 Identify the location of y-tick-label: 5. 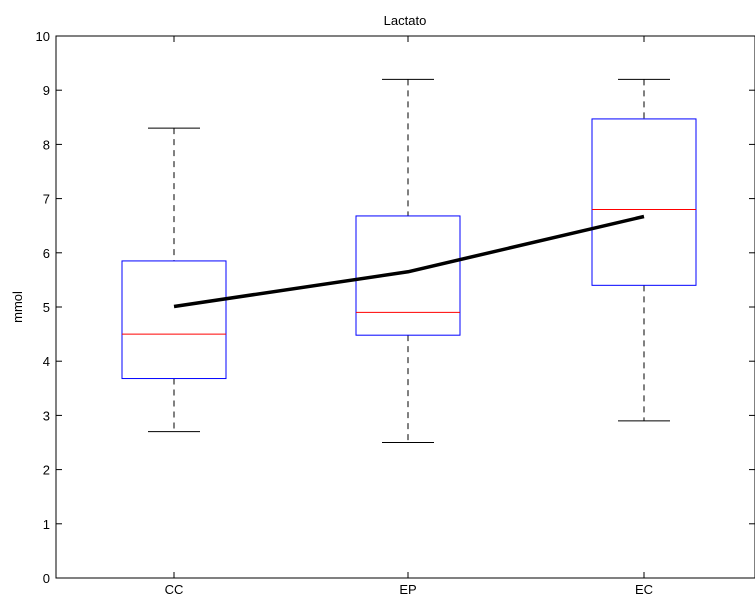
(46, 307).